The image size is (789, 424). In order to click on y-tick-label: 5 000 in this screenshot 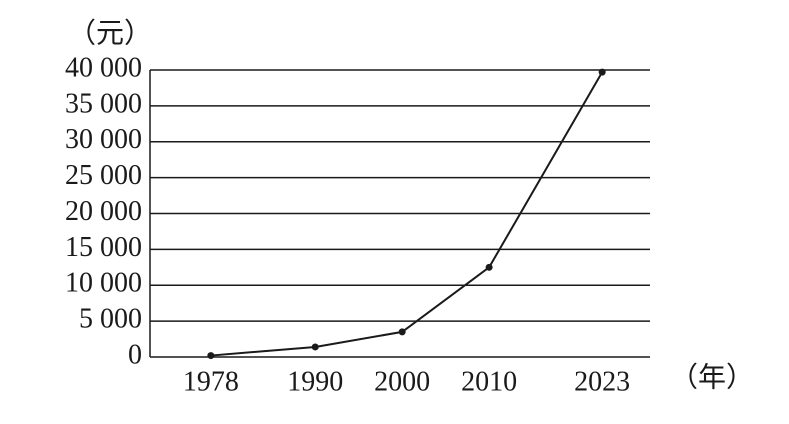, I will do `click(110, 319)`.